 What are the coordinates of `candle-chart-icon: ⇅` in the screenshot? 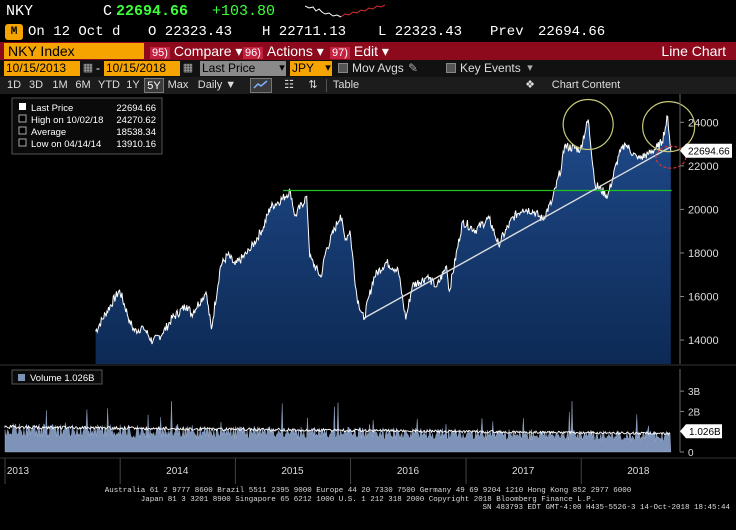 It's located at (313, 85).